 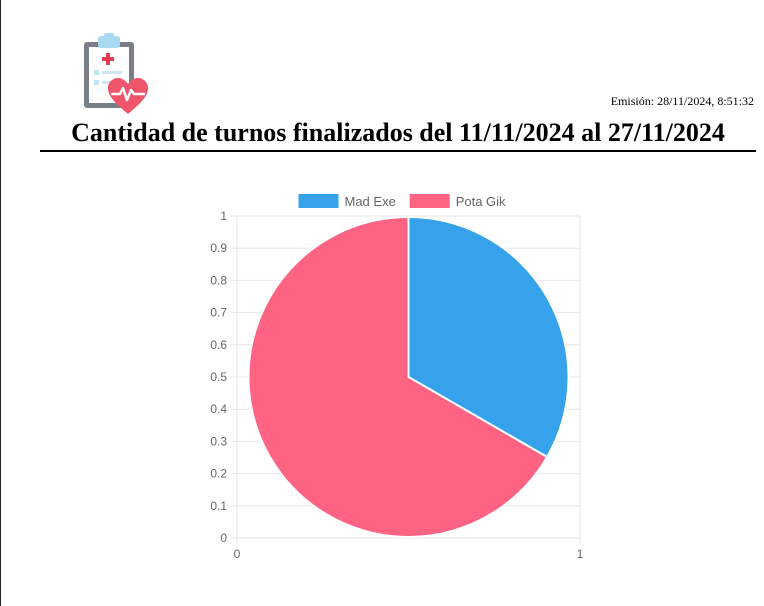 What do you see at coordinates (682, 101) in the screenshot?
I see `emission-timestamp: Emisión: 28/11/2024, 8:51:32` at bounding box center [682, 101].